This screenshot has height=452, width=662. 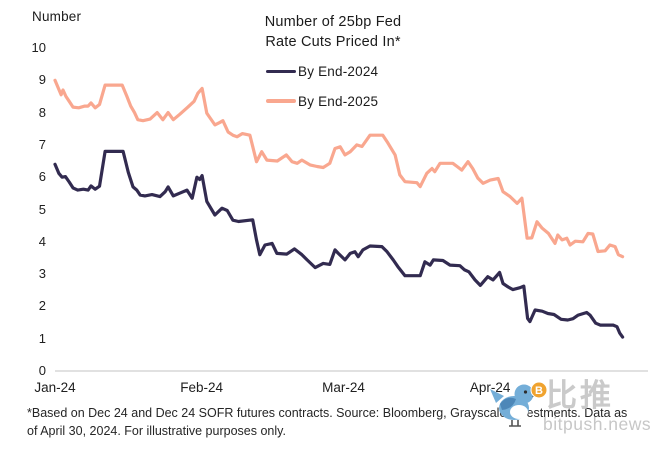 I want to click on y-tick-label-9: 9, so click(x=42, y=80).